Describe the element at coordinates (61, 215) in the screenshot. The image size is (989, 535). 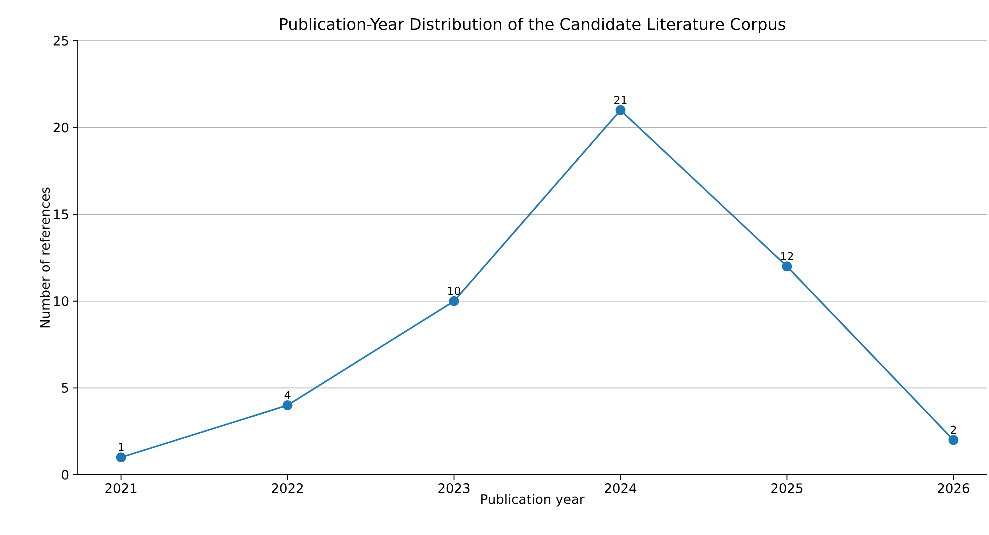
I see `y-tick-label: 15` at that location.